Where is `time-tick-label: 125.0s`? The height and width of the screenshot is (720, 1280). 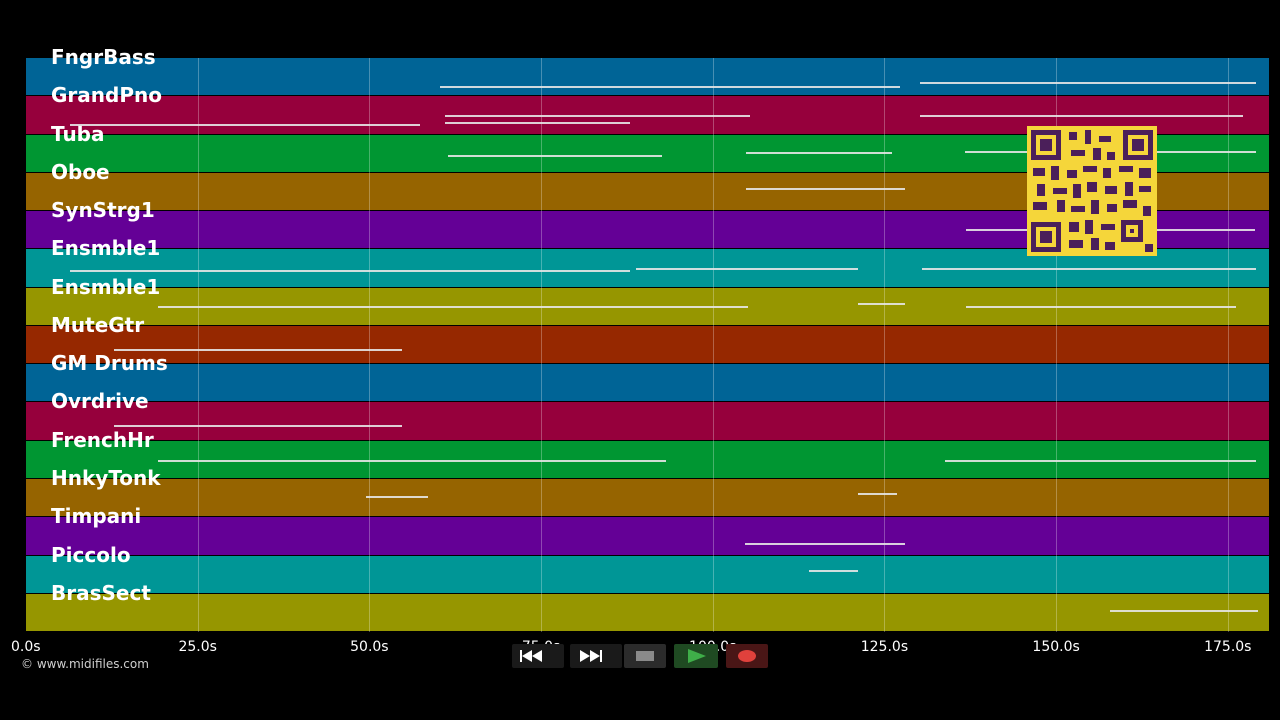
time-tick-label: 125.0s is located at coordinates (884, 647).